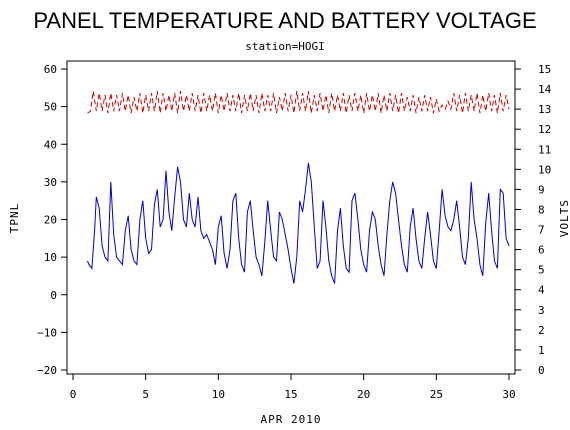  Describe the element at coordinates (544, 129) in the screenshot. I see `right-tick-label: 12` at that location.